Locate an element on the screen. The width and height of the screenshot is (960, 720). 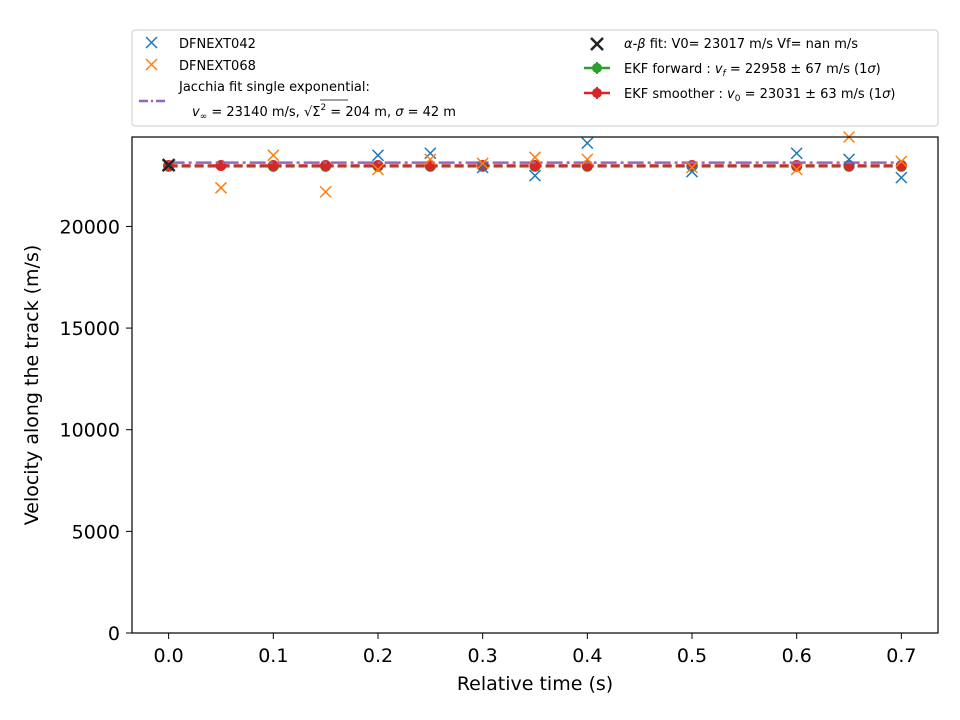
jacchia-sub: ∞ is located at coordinates (204, 117).